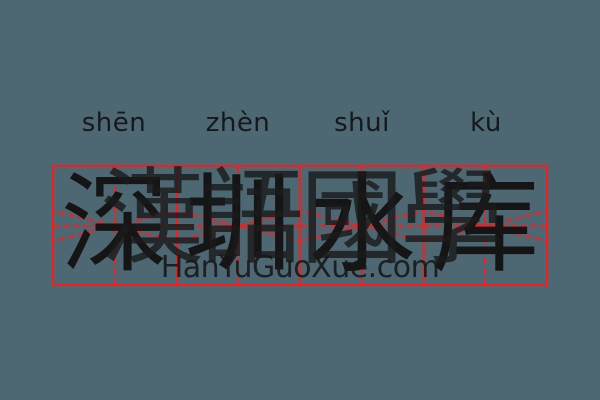  I want to click on grid-cell-3: 水, so click(361, 225).